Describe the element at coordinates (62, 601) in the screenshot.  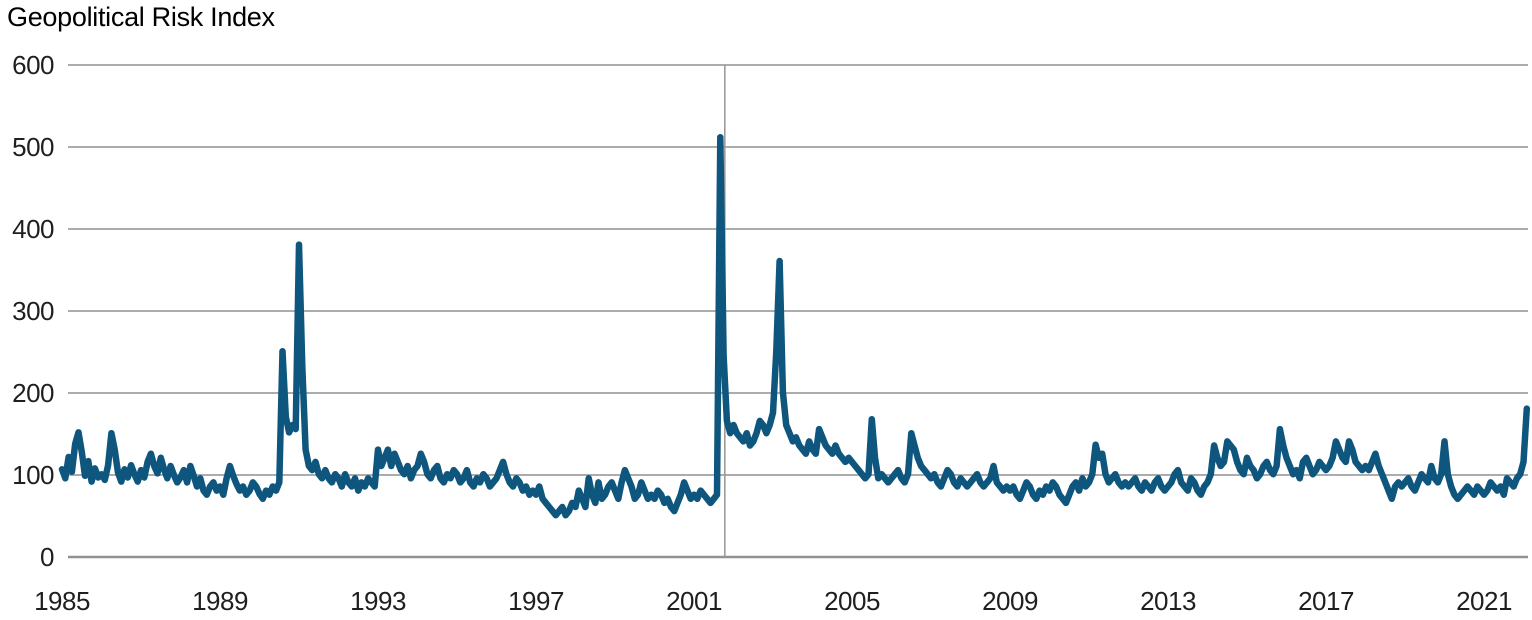
I see `x-axis-tick-label-1985: 1985` at that location.